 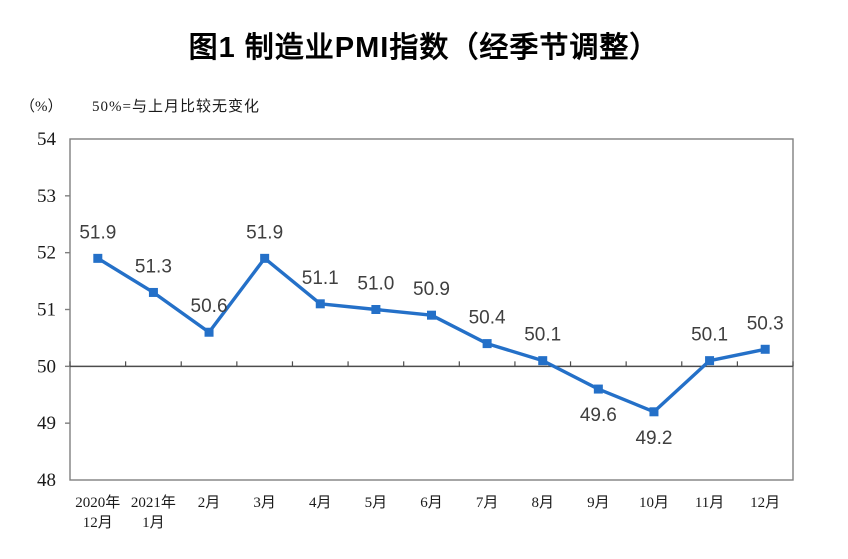 What do you see at coordinates (153, 266) in the screenshot?
I see `data-value-label: 51.3` at bounding box center [153, 266].